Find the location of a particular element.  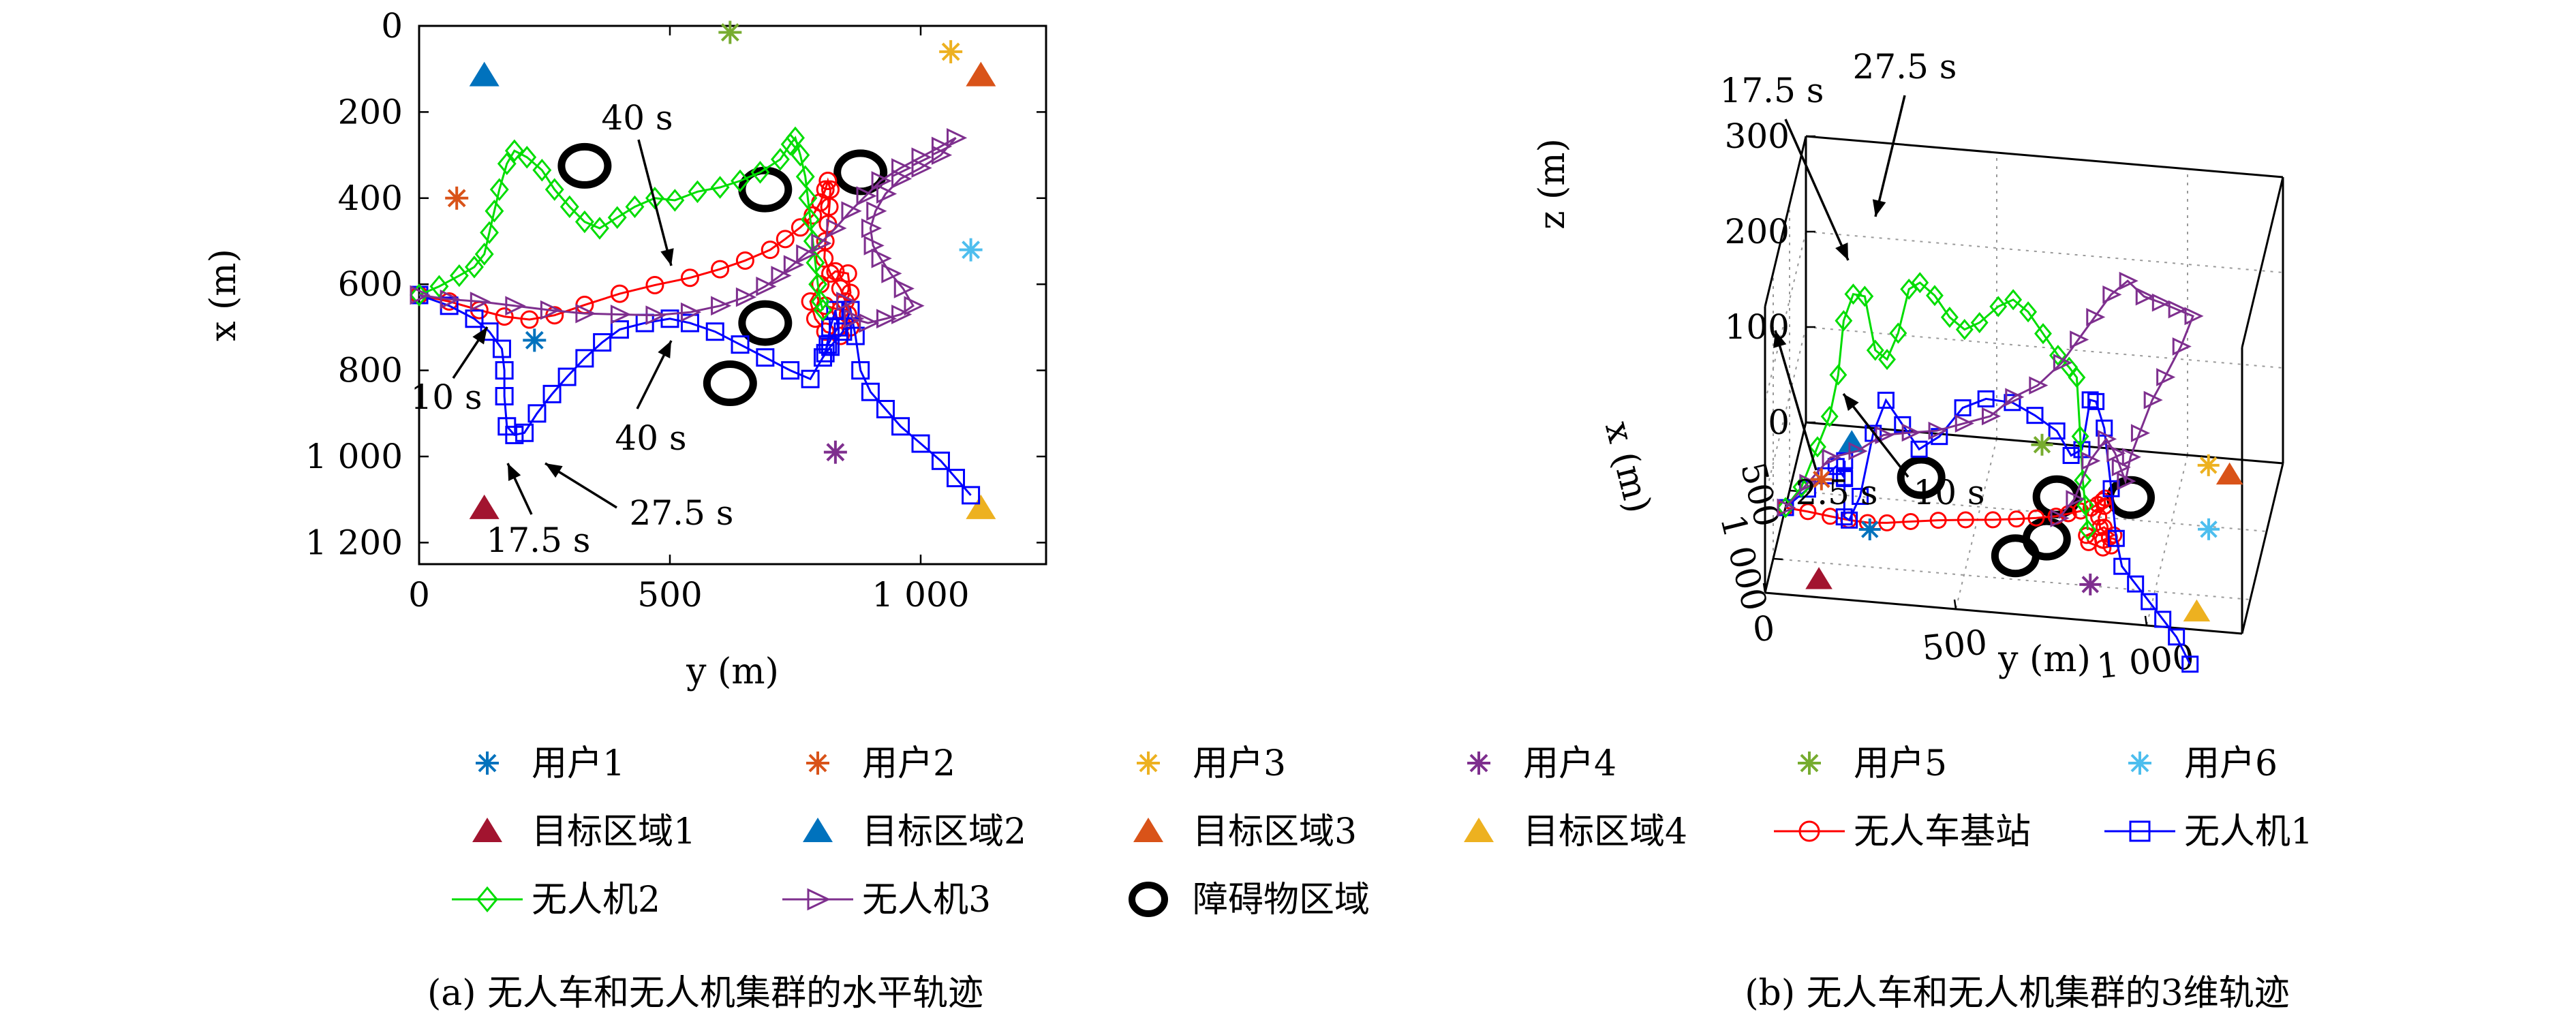

legend-item: 目标区域1 is located at coordinates (584, 832).